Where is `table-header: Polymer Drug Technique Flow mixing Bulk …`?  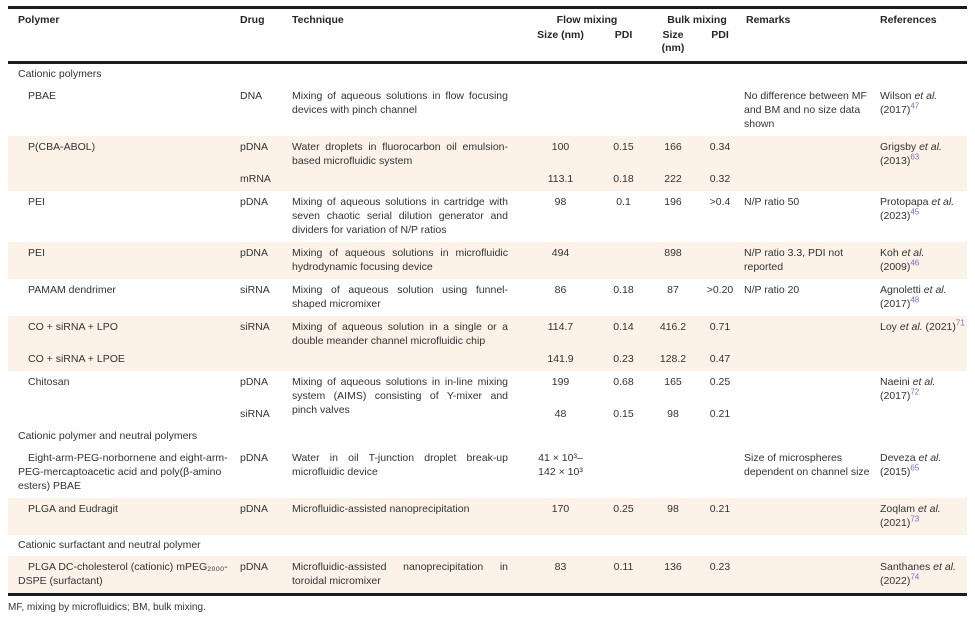 table-header: Polymer Drug Technique Flow mixing Bulk … is located at coordinates (487, 35).